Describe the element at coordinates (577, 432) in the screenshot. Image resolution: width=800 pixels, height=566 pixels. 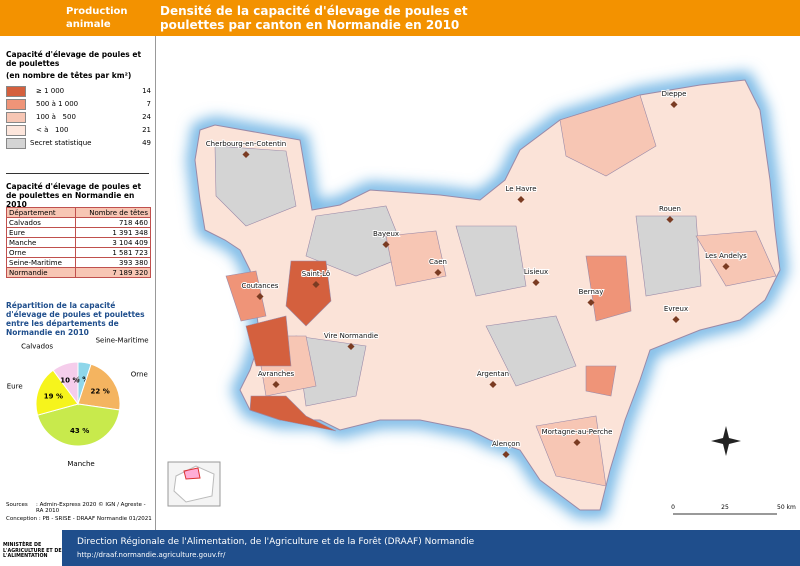
I see `city-label: Mortagne-au-Perche` at that location.